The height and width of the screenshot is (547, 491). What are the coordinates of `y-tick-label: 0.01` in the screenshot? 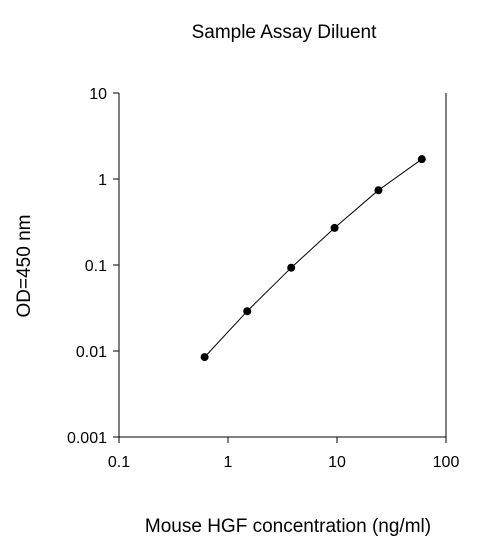 It's located at (91, 352).